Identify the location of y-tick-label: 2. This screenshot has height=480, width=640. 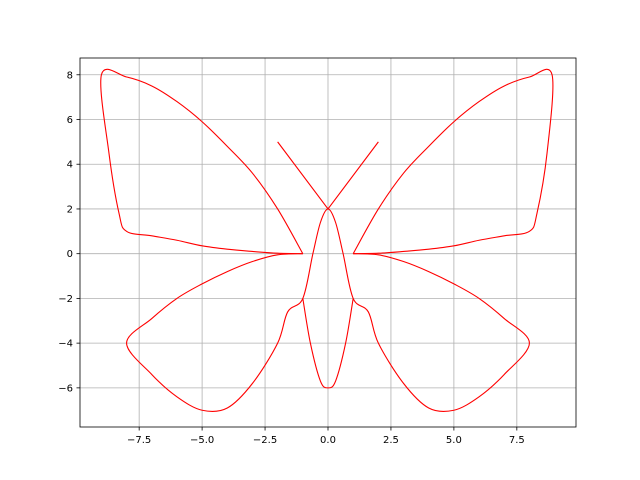
(70, 209).